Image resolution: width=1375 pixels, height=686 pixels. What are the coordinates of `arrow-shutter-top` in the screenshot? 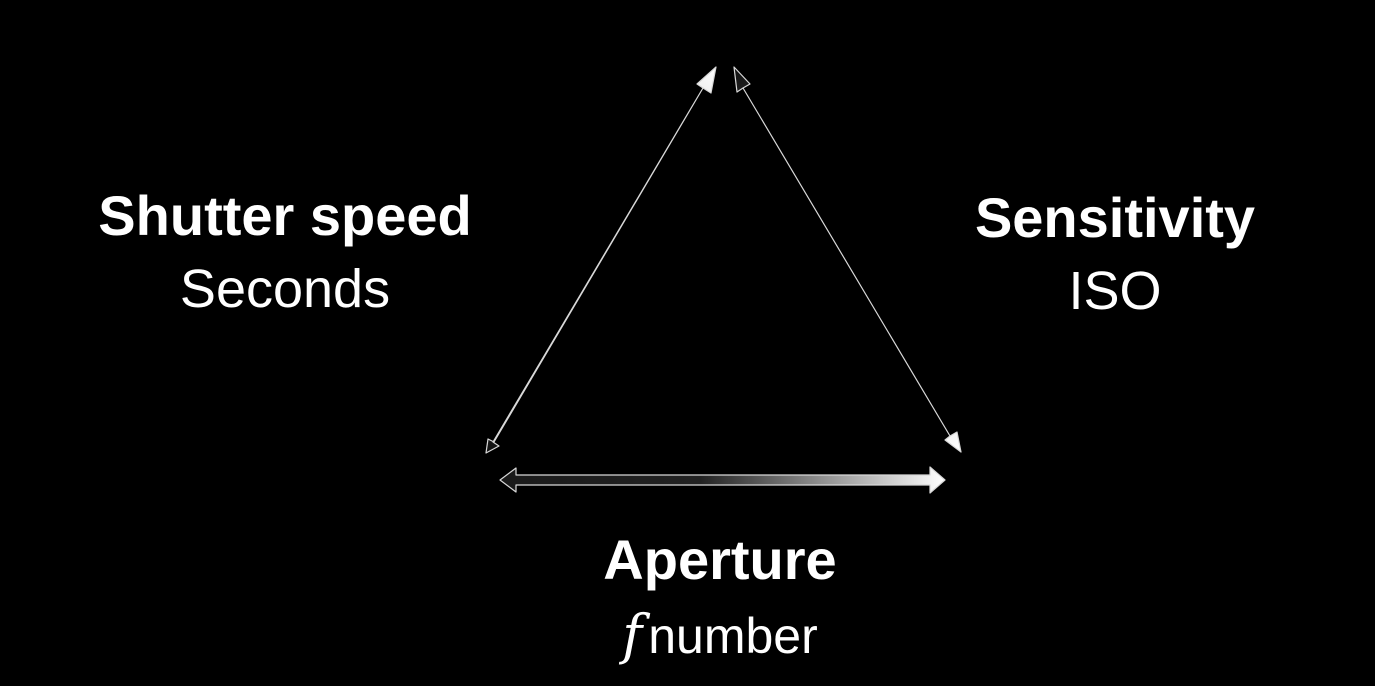 It's located at (601, 260).